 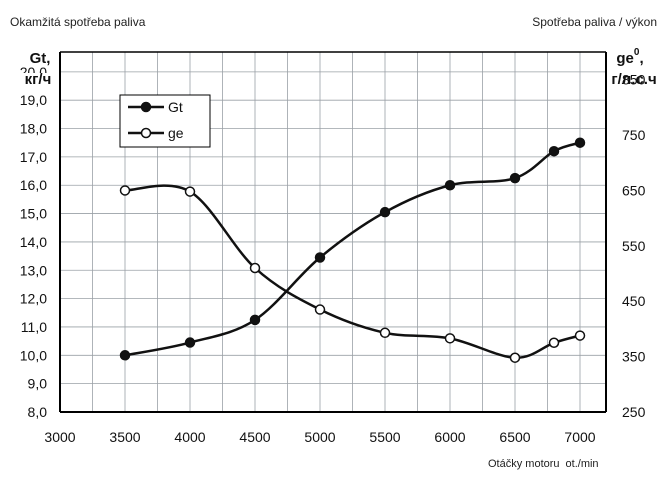 I want to click on x-tick-label: 7000, so click(x=579, y=437).